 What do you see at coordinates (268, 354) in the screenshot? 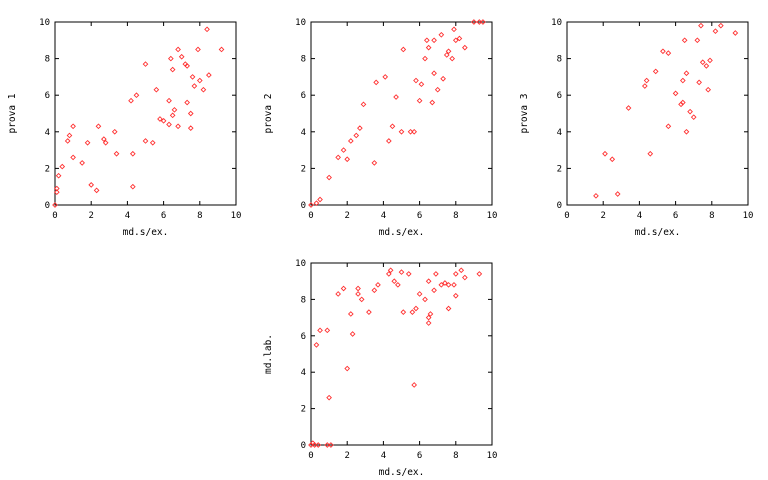
I see `y-axis-label: md.lab.` at bounding box center [268, 354].